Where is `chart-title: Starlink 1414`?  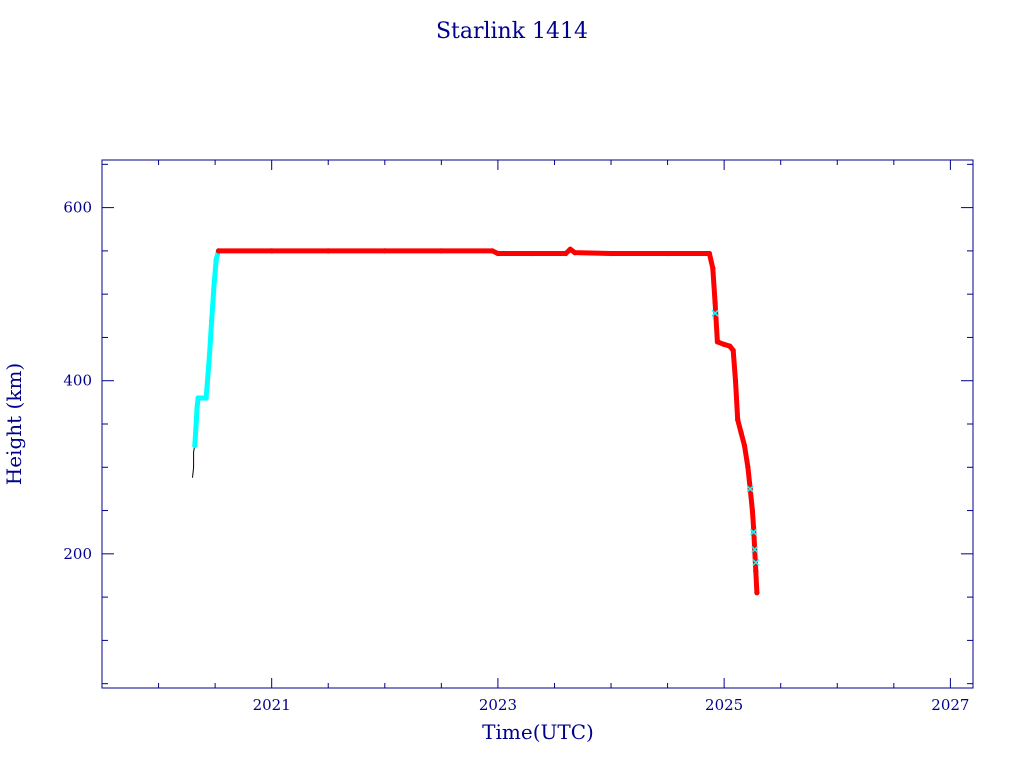
chart-title: Starlink 1414 is located at coordinates (512, 31).